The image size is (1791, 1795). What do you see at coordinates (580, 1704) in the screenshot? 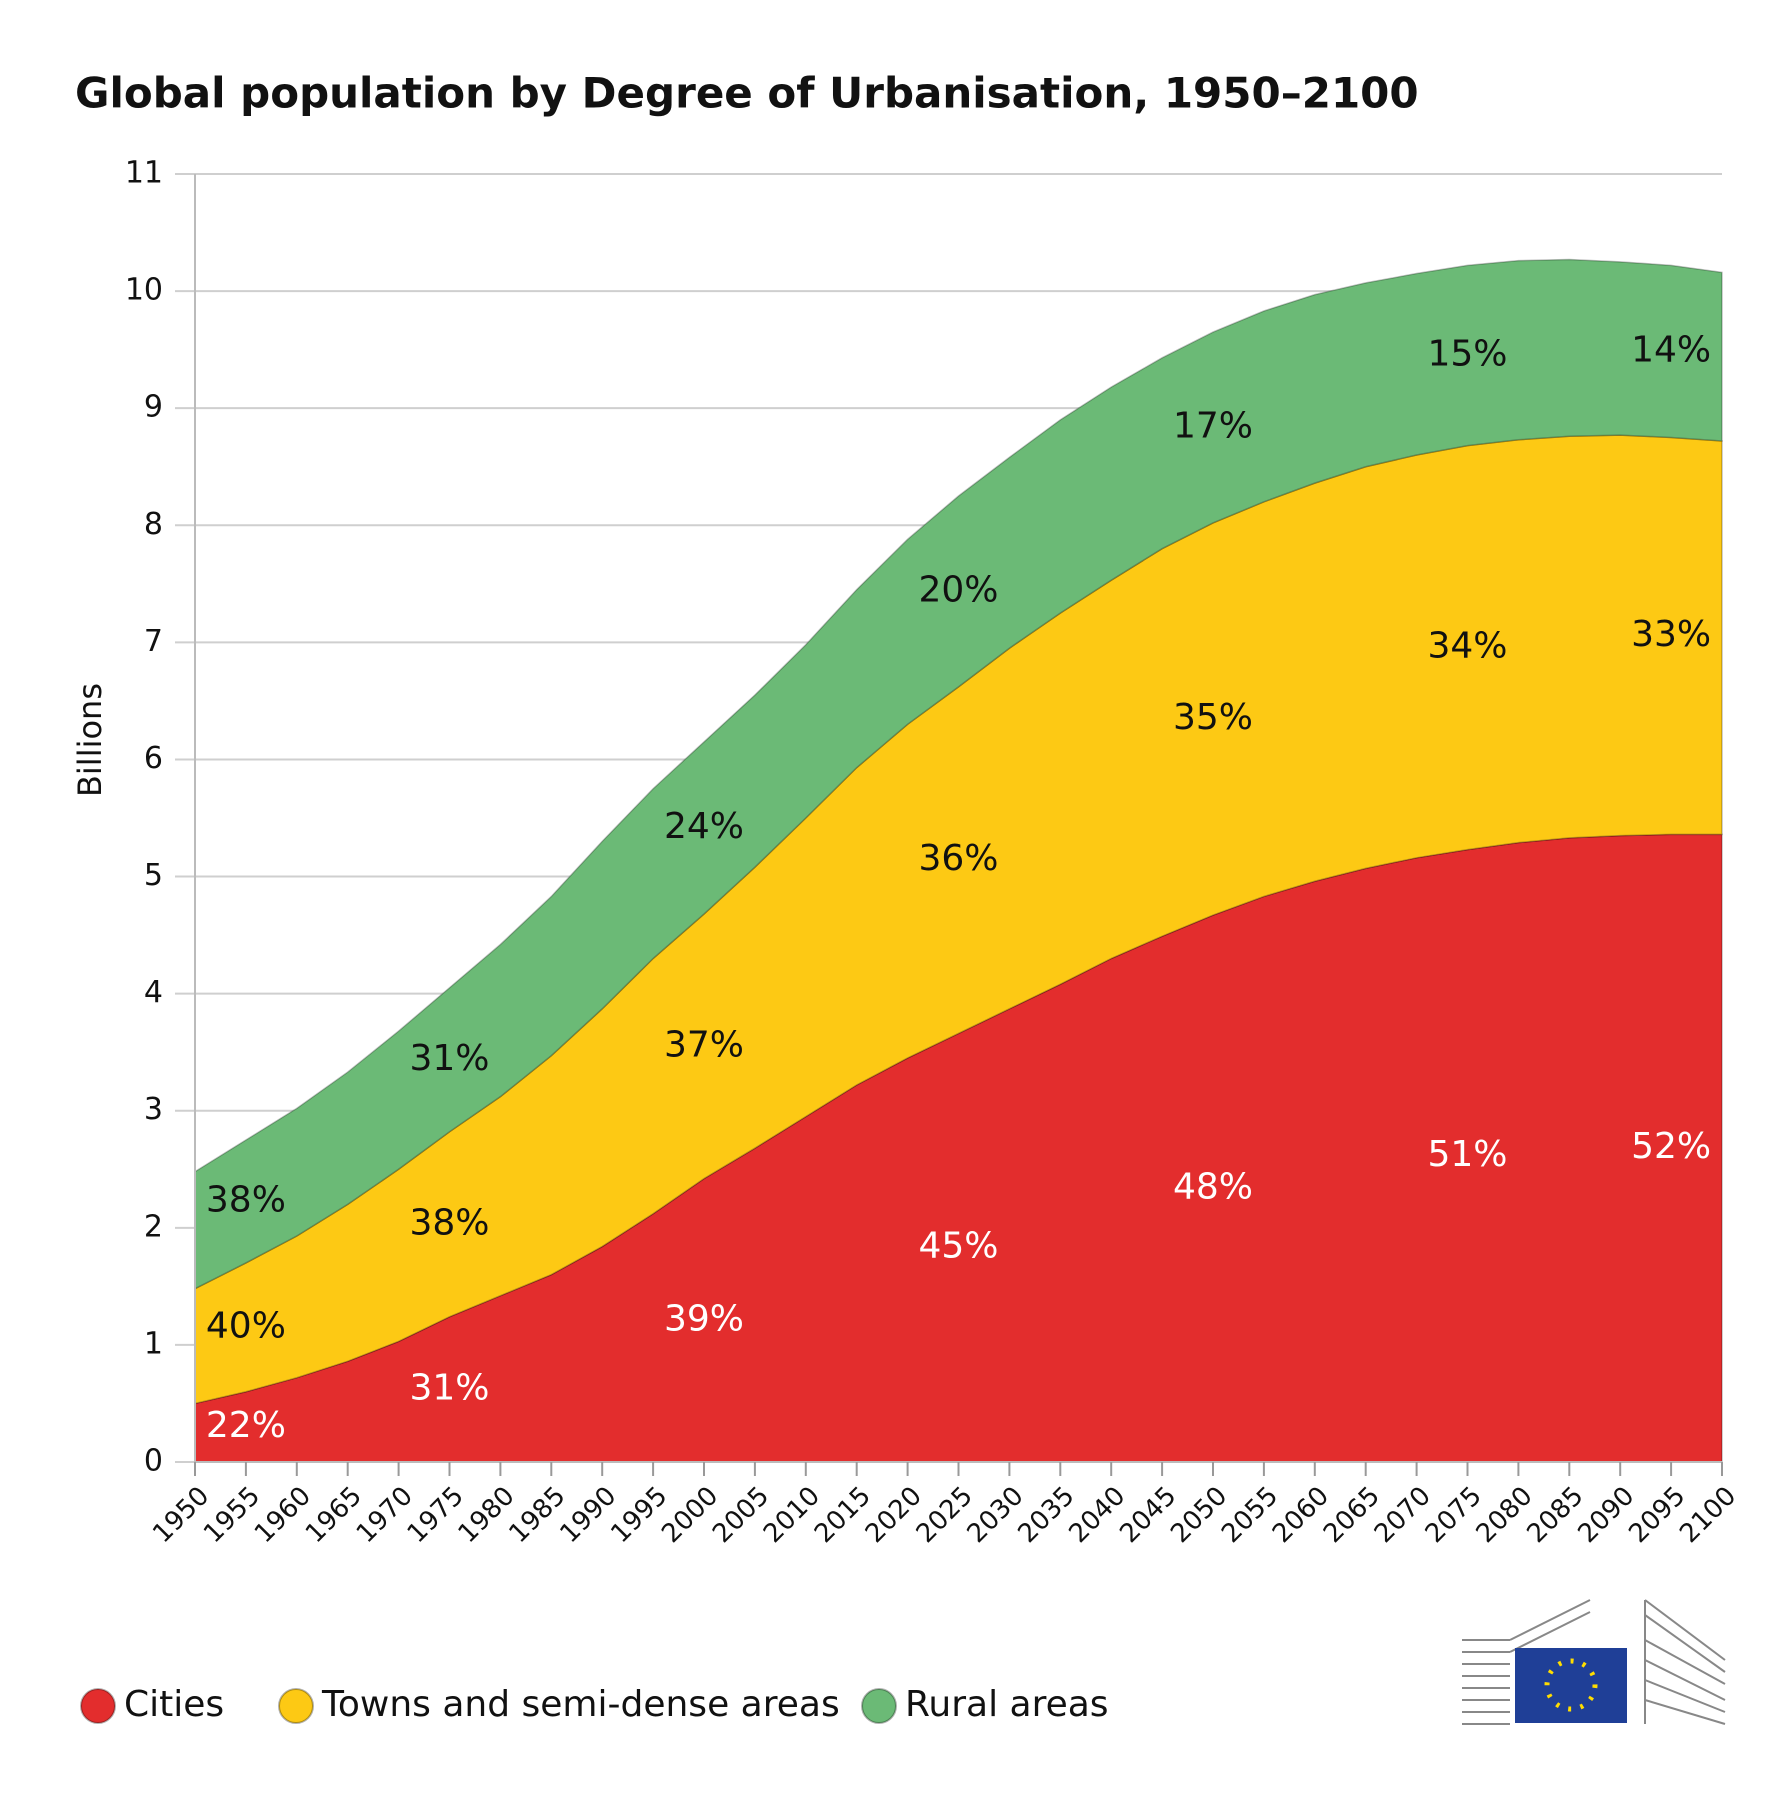
I see `legend-label: Towns and semi-dense areas` at bounding box center [580, 1704].